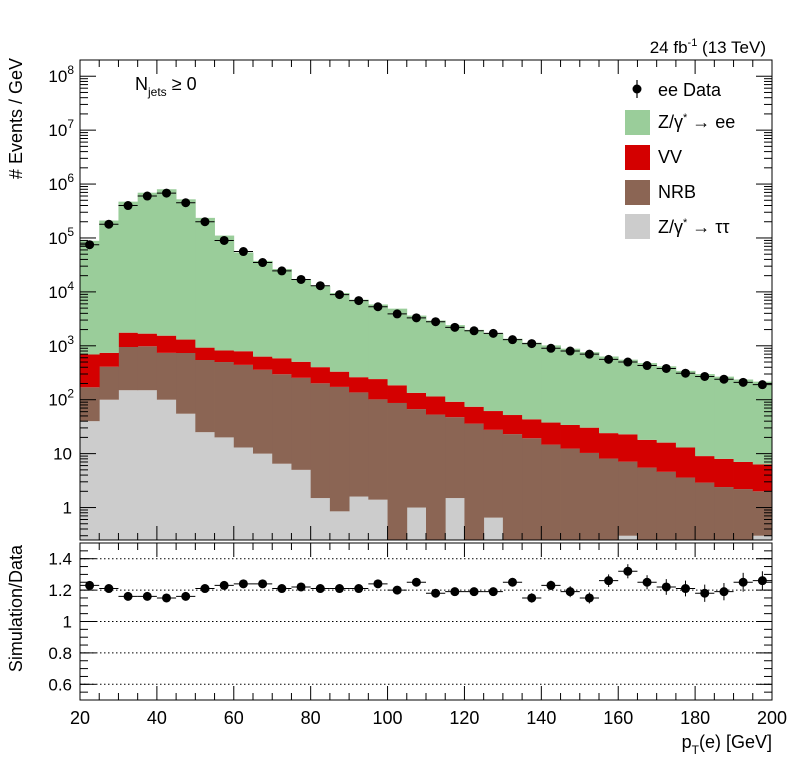  I want to click on legend: ee Data Z/γ* → ee VV NRB Z/γ* → ττ, so click(680, 159).